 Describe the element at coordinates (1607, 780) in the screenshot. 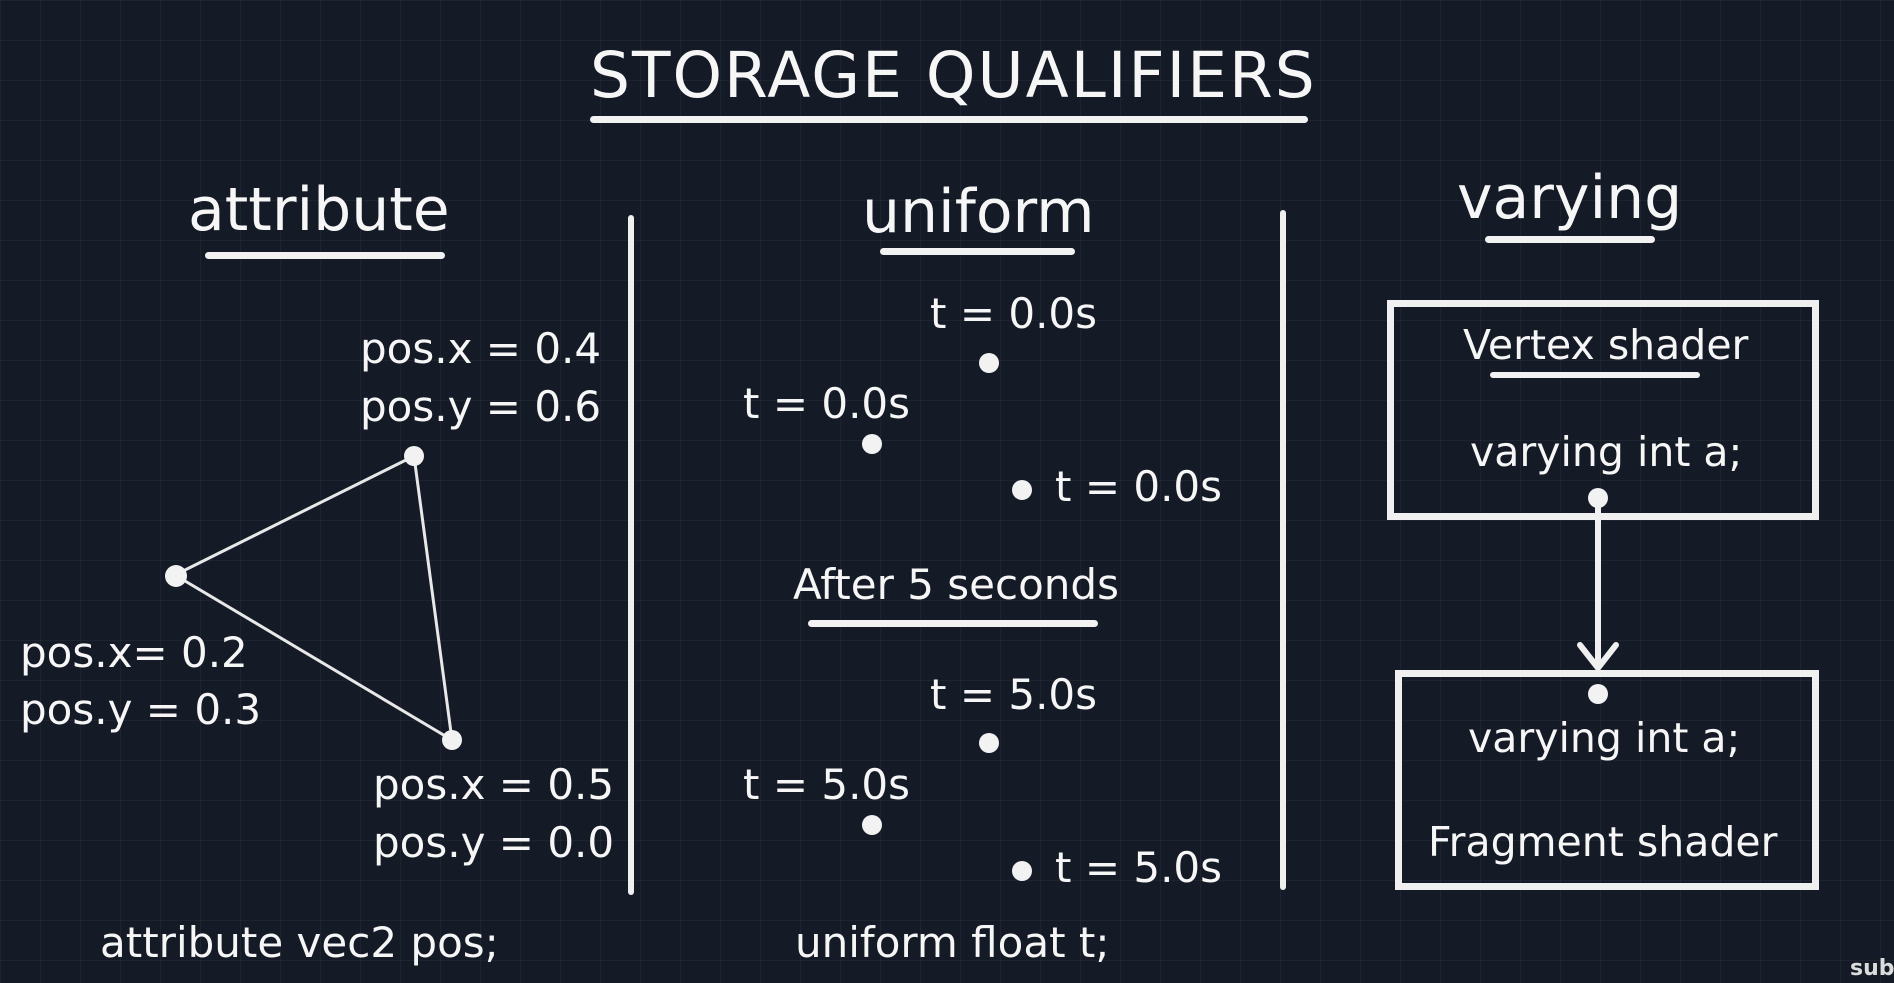

I see `fragment-shader-box` at that location.